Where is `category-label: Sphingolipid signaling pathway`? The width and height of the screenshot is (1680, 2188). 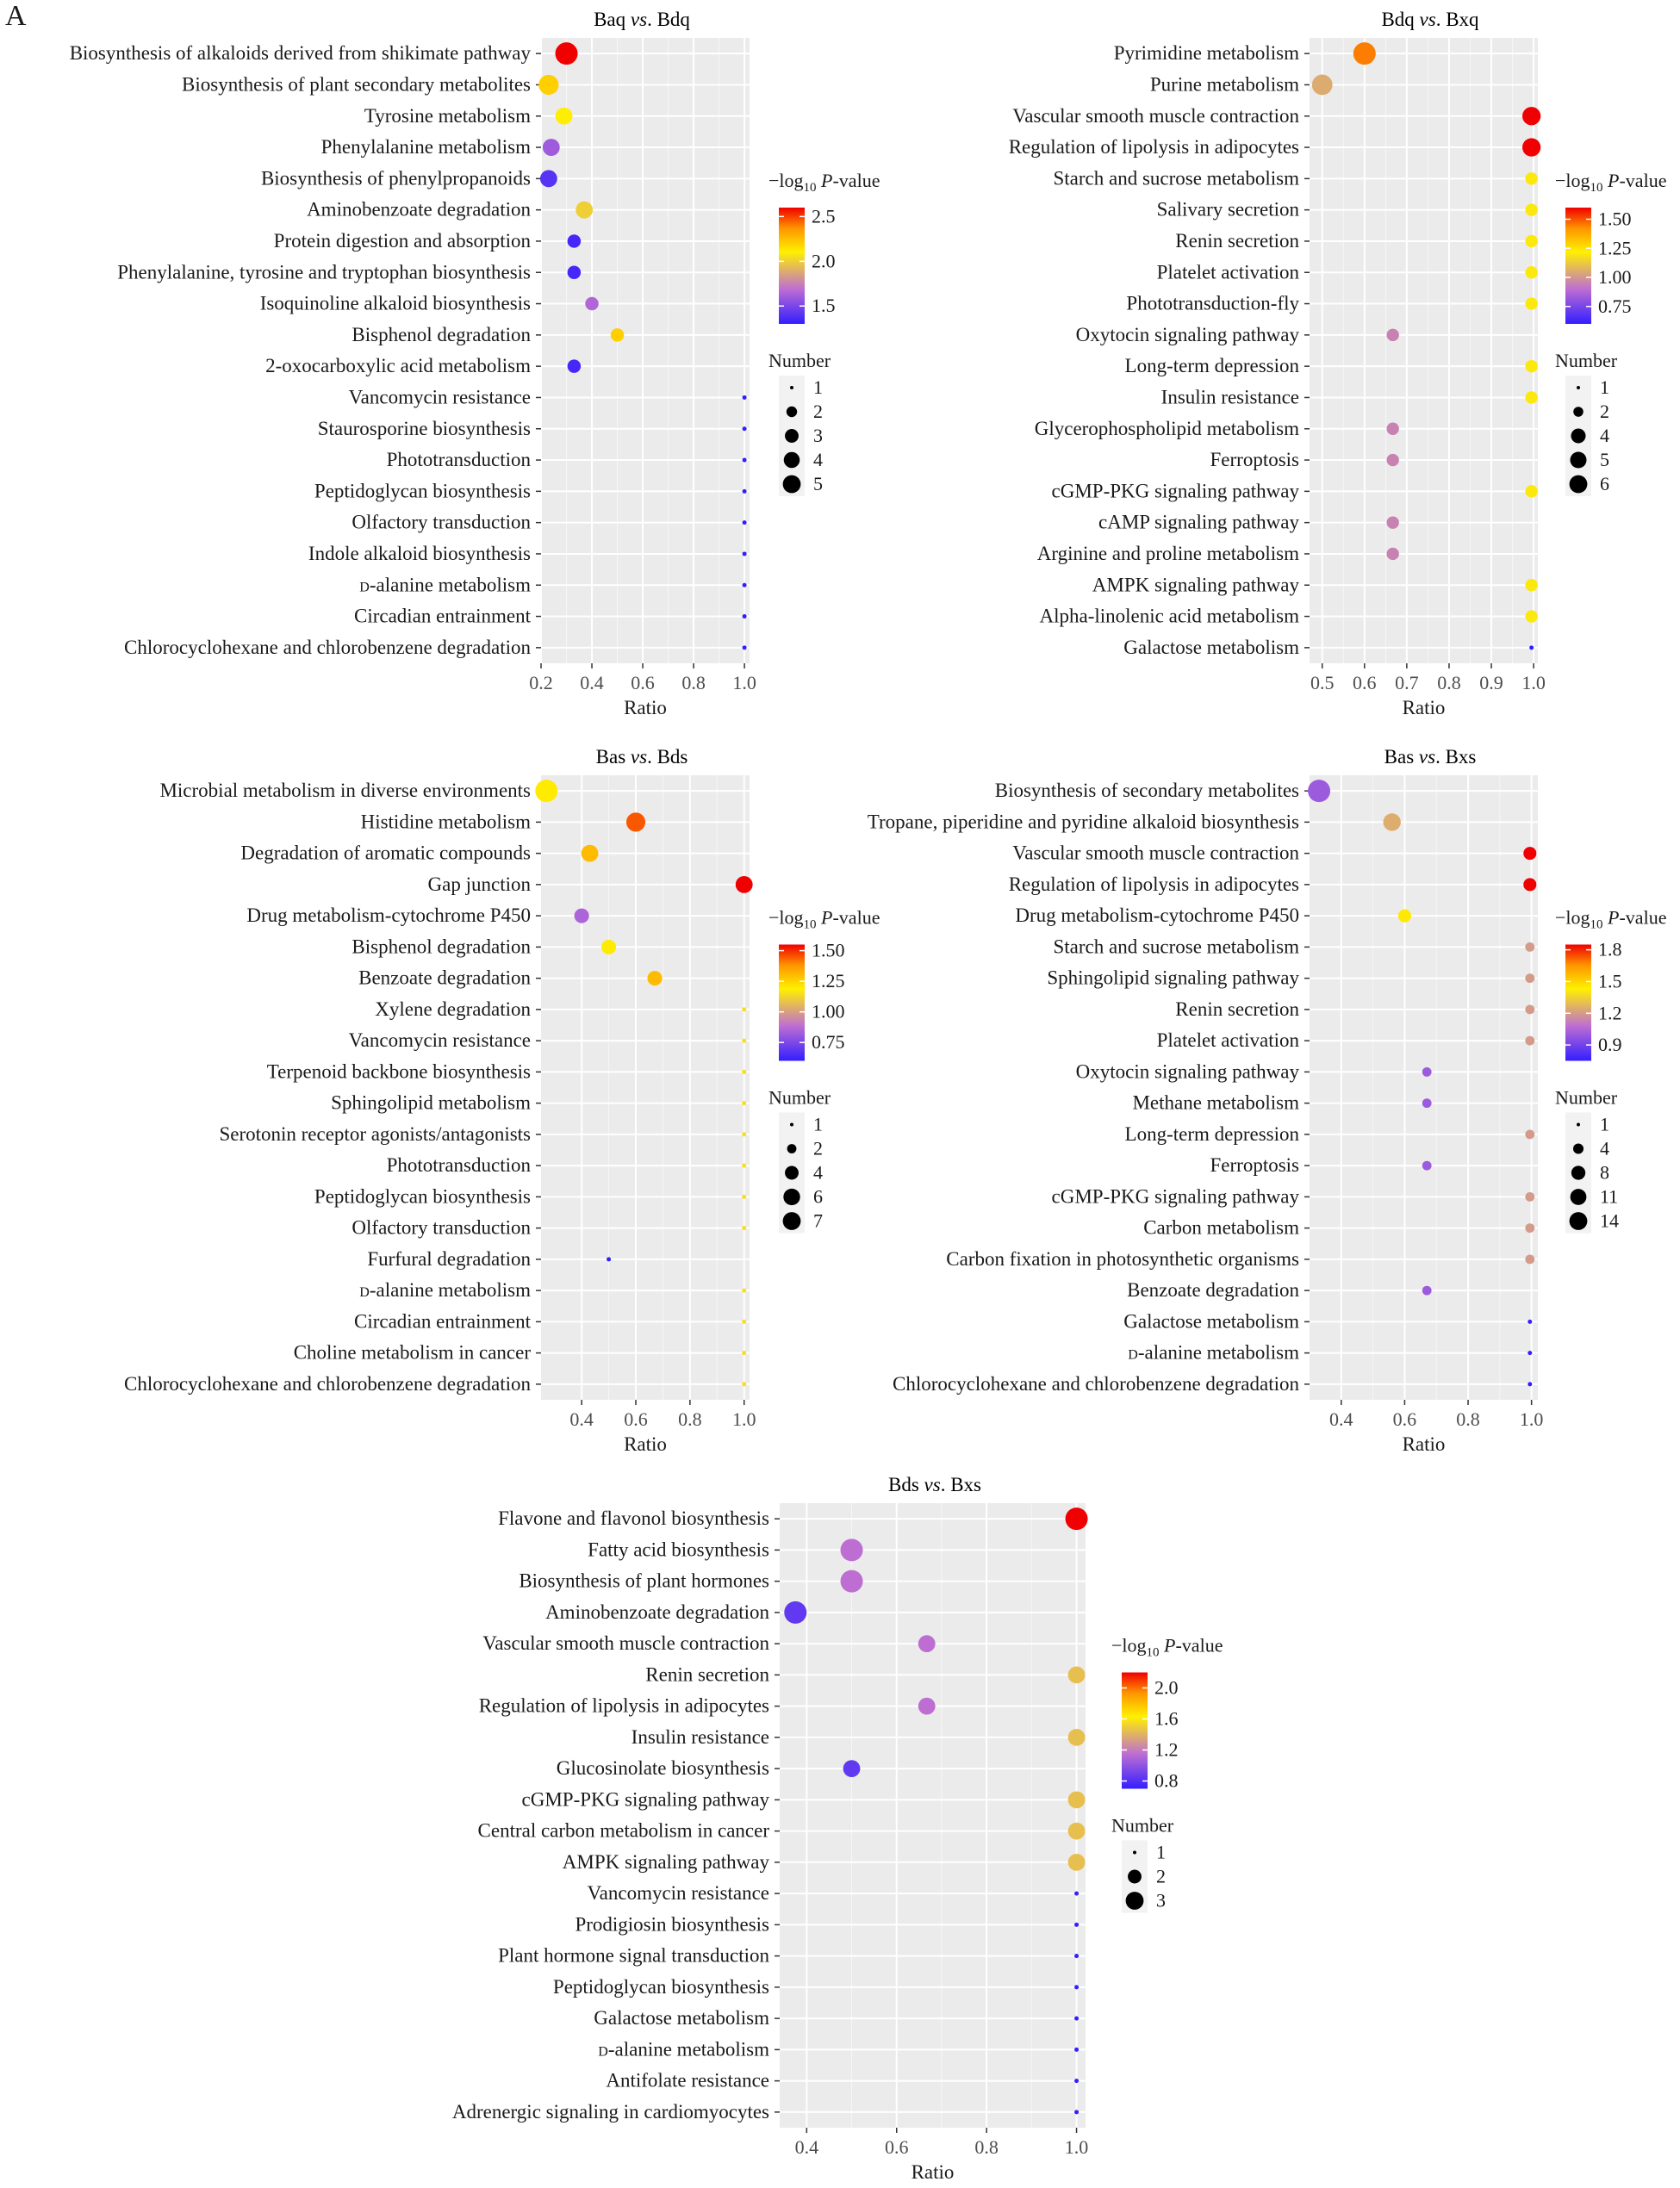 category-label: Sphingolipid signaling pathway is located at coordinates (1173, 978).